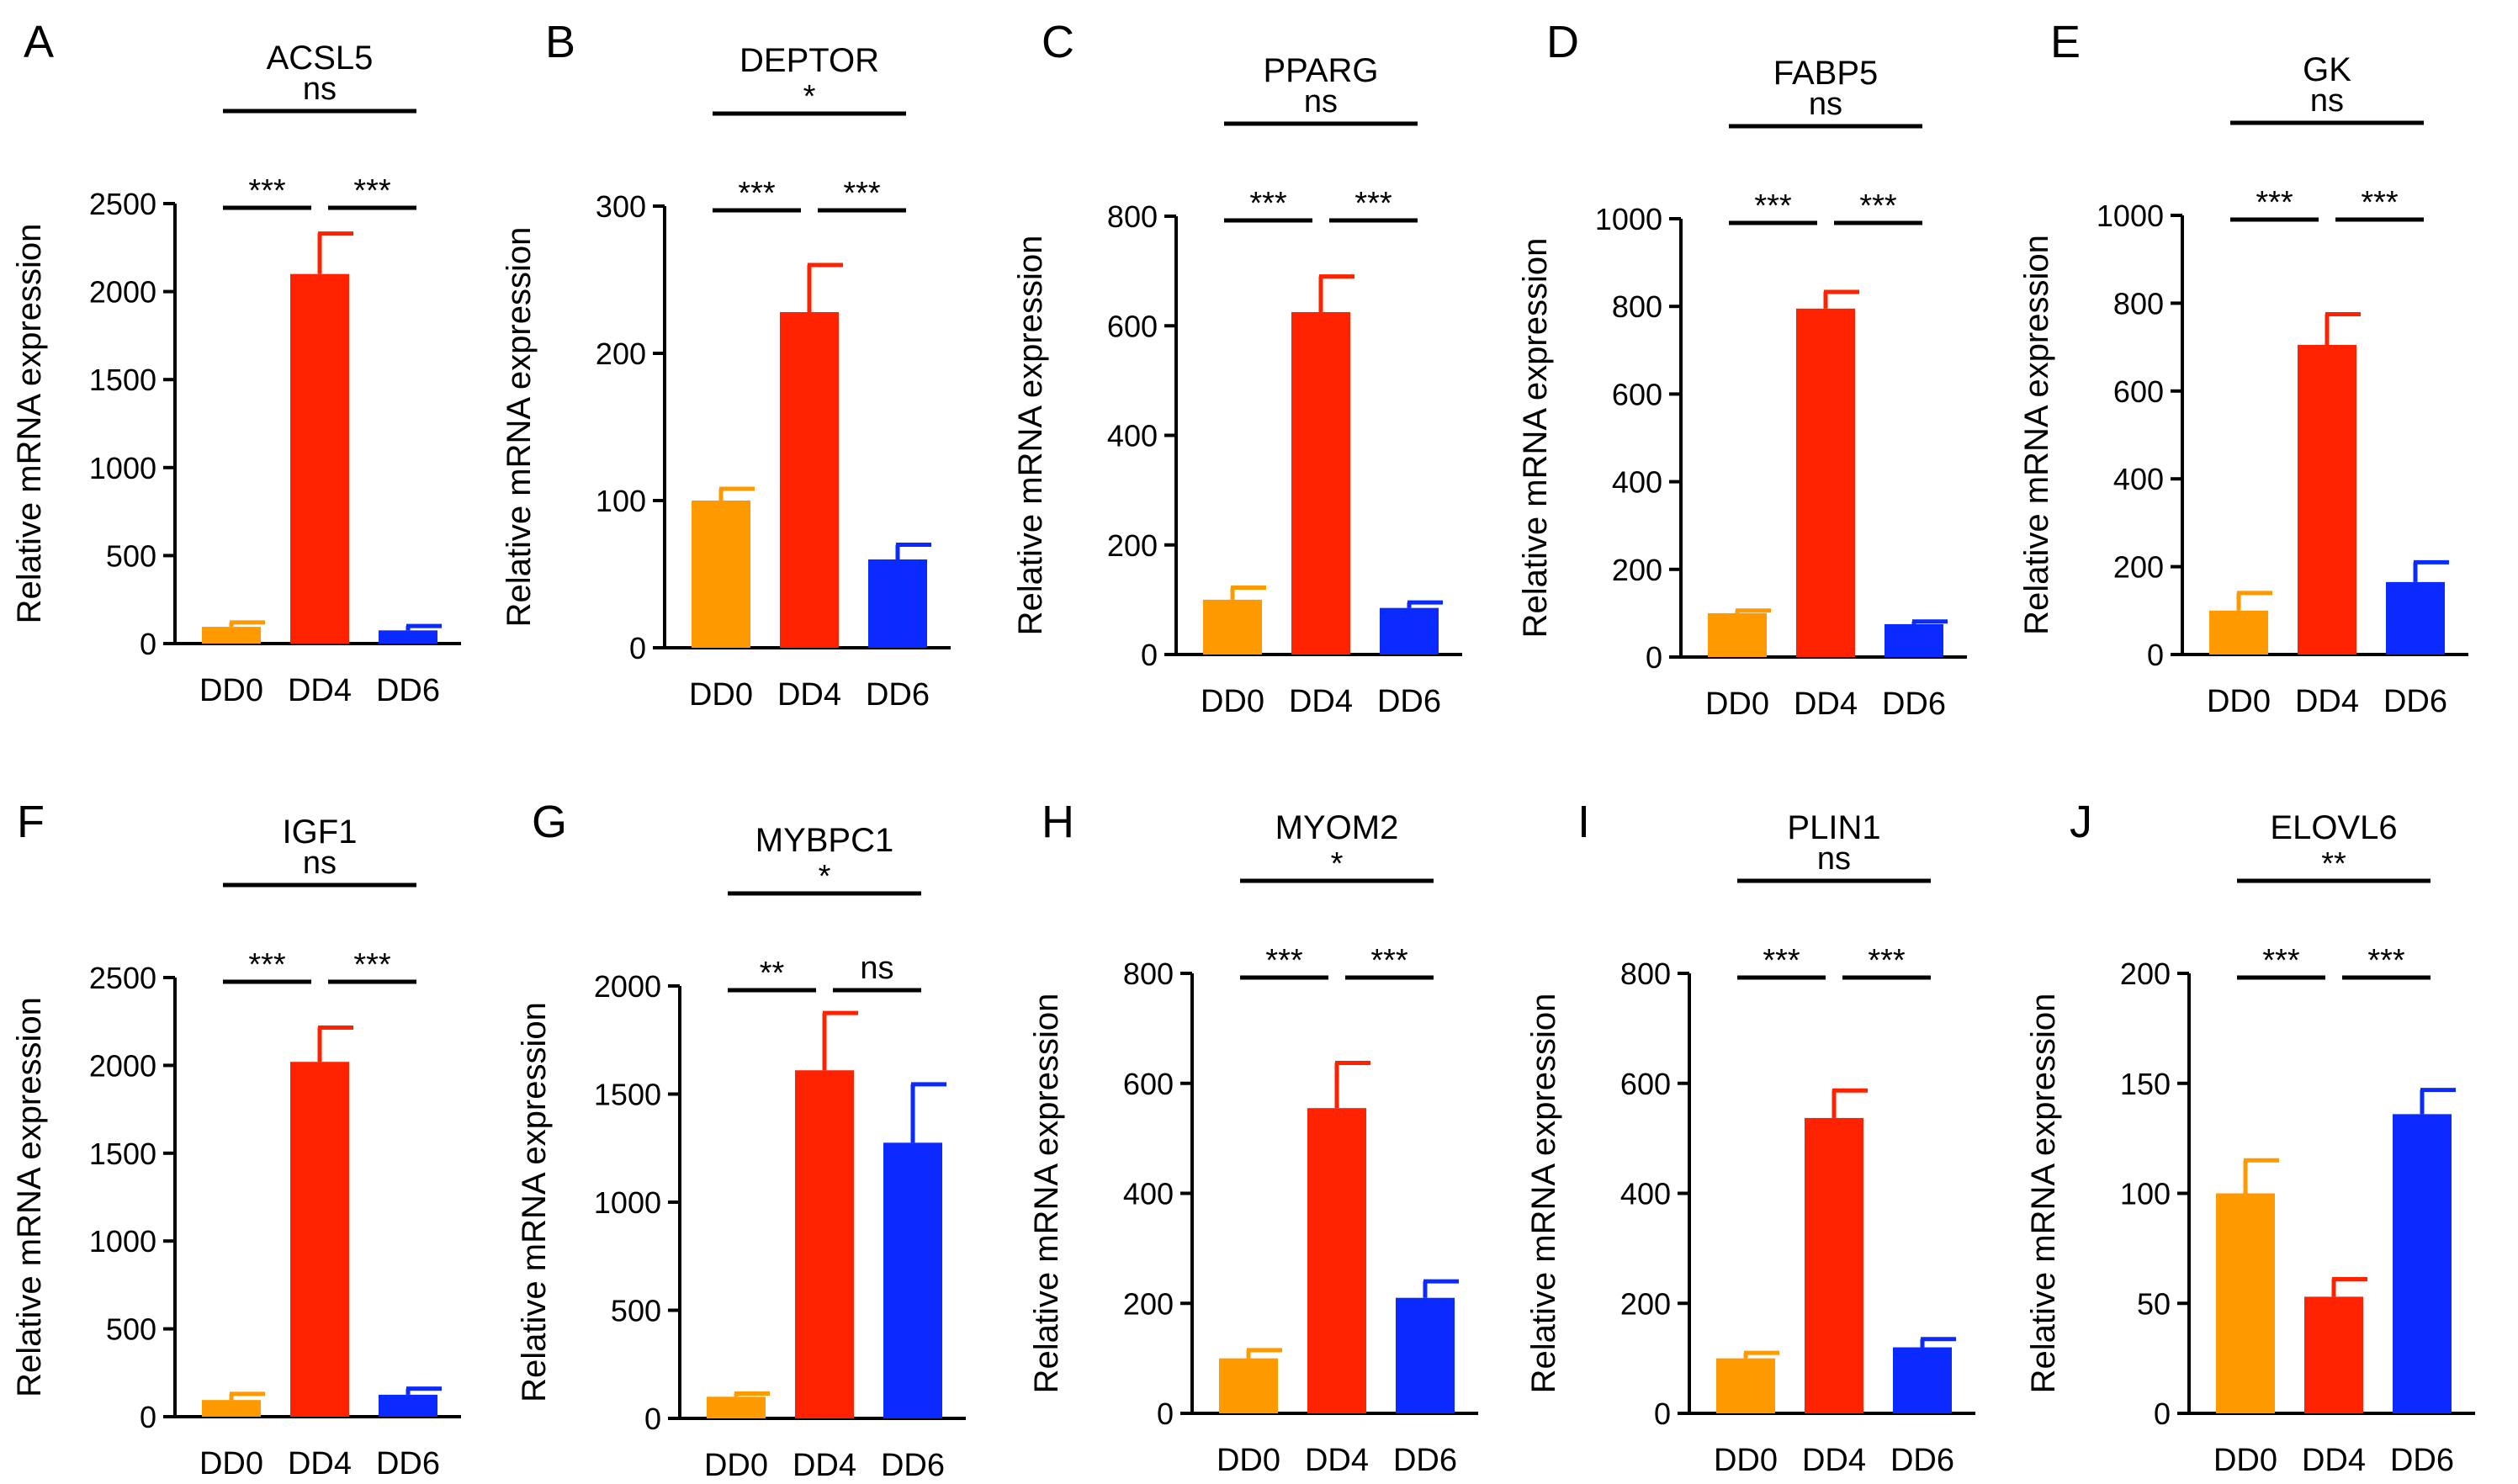 This screenshot has height=1484, width=2518. Describe the element at coordinates (534, 1202) in the screenshot. I see `y-axis-title-g: Relative mRNA expression` at that location.